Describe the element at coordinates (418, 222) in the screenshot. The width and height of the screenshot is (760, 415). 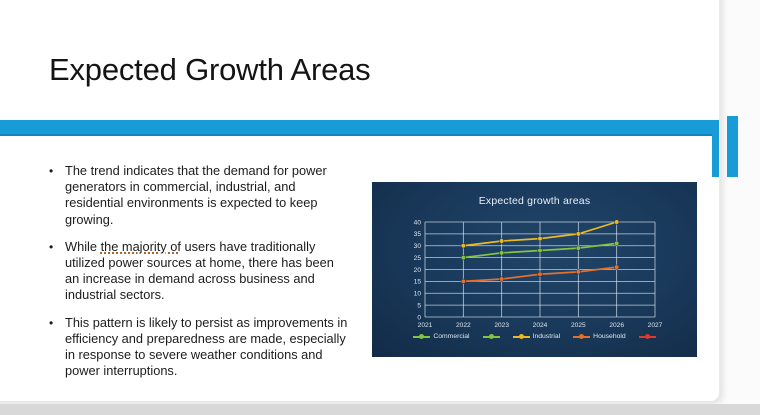
I see `svg-text: 40` at that location.